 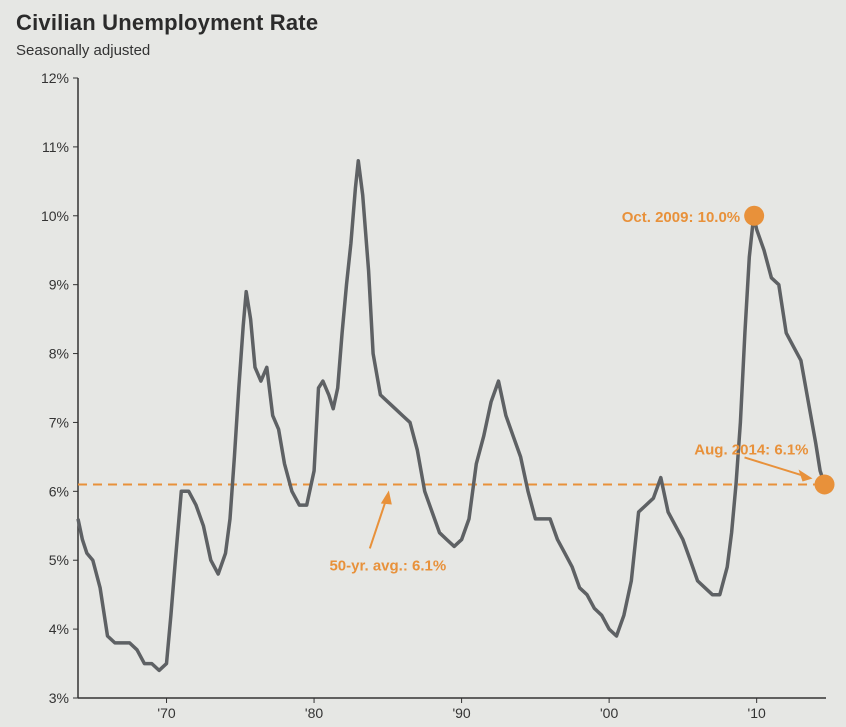 What do you see at coordinates (59, 629) in the screenshot?
I see `y-tick-label: 4%` at bounding box center [59, 629].